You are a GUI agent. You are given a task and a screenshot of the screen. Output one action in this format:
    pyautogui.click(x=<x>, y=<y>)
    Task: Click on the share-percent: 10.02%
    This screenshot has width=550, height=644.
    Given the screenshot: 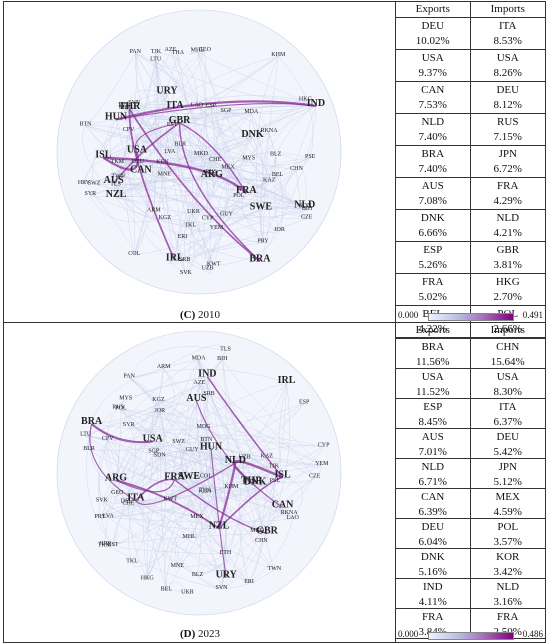 What is the action you would take?
    pyautogui.click(x=432, y=41)
    